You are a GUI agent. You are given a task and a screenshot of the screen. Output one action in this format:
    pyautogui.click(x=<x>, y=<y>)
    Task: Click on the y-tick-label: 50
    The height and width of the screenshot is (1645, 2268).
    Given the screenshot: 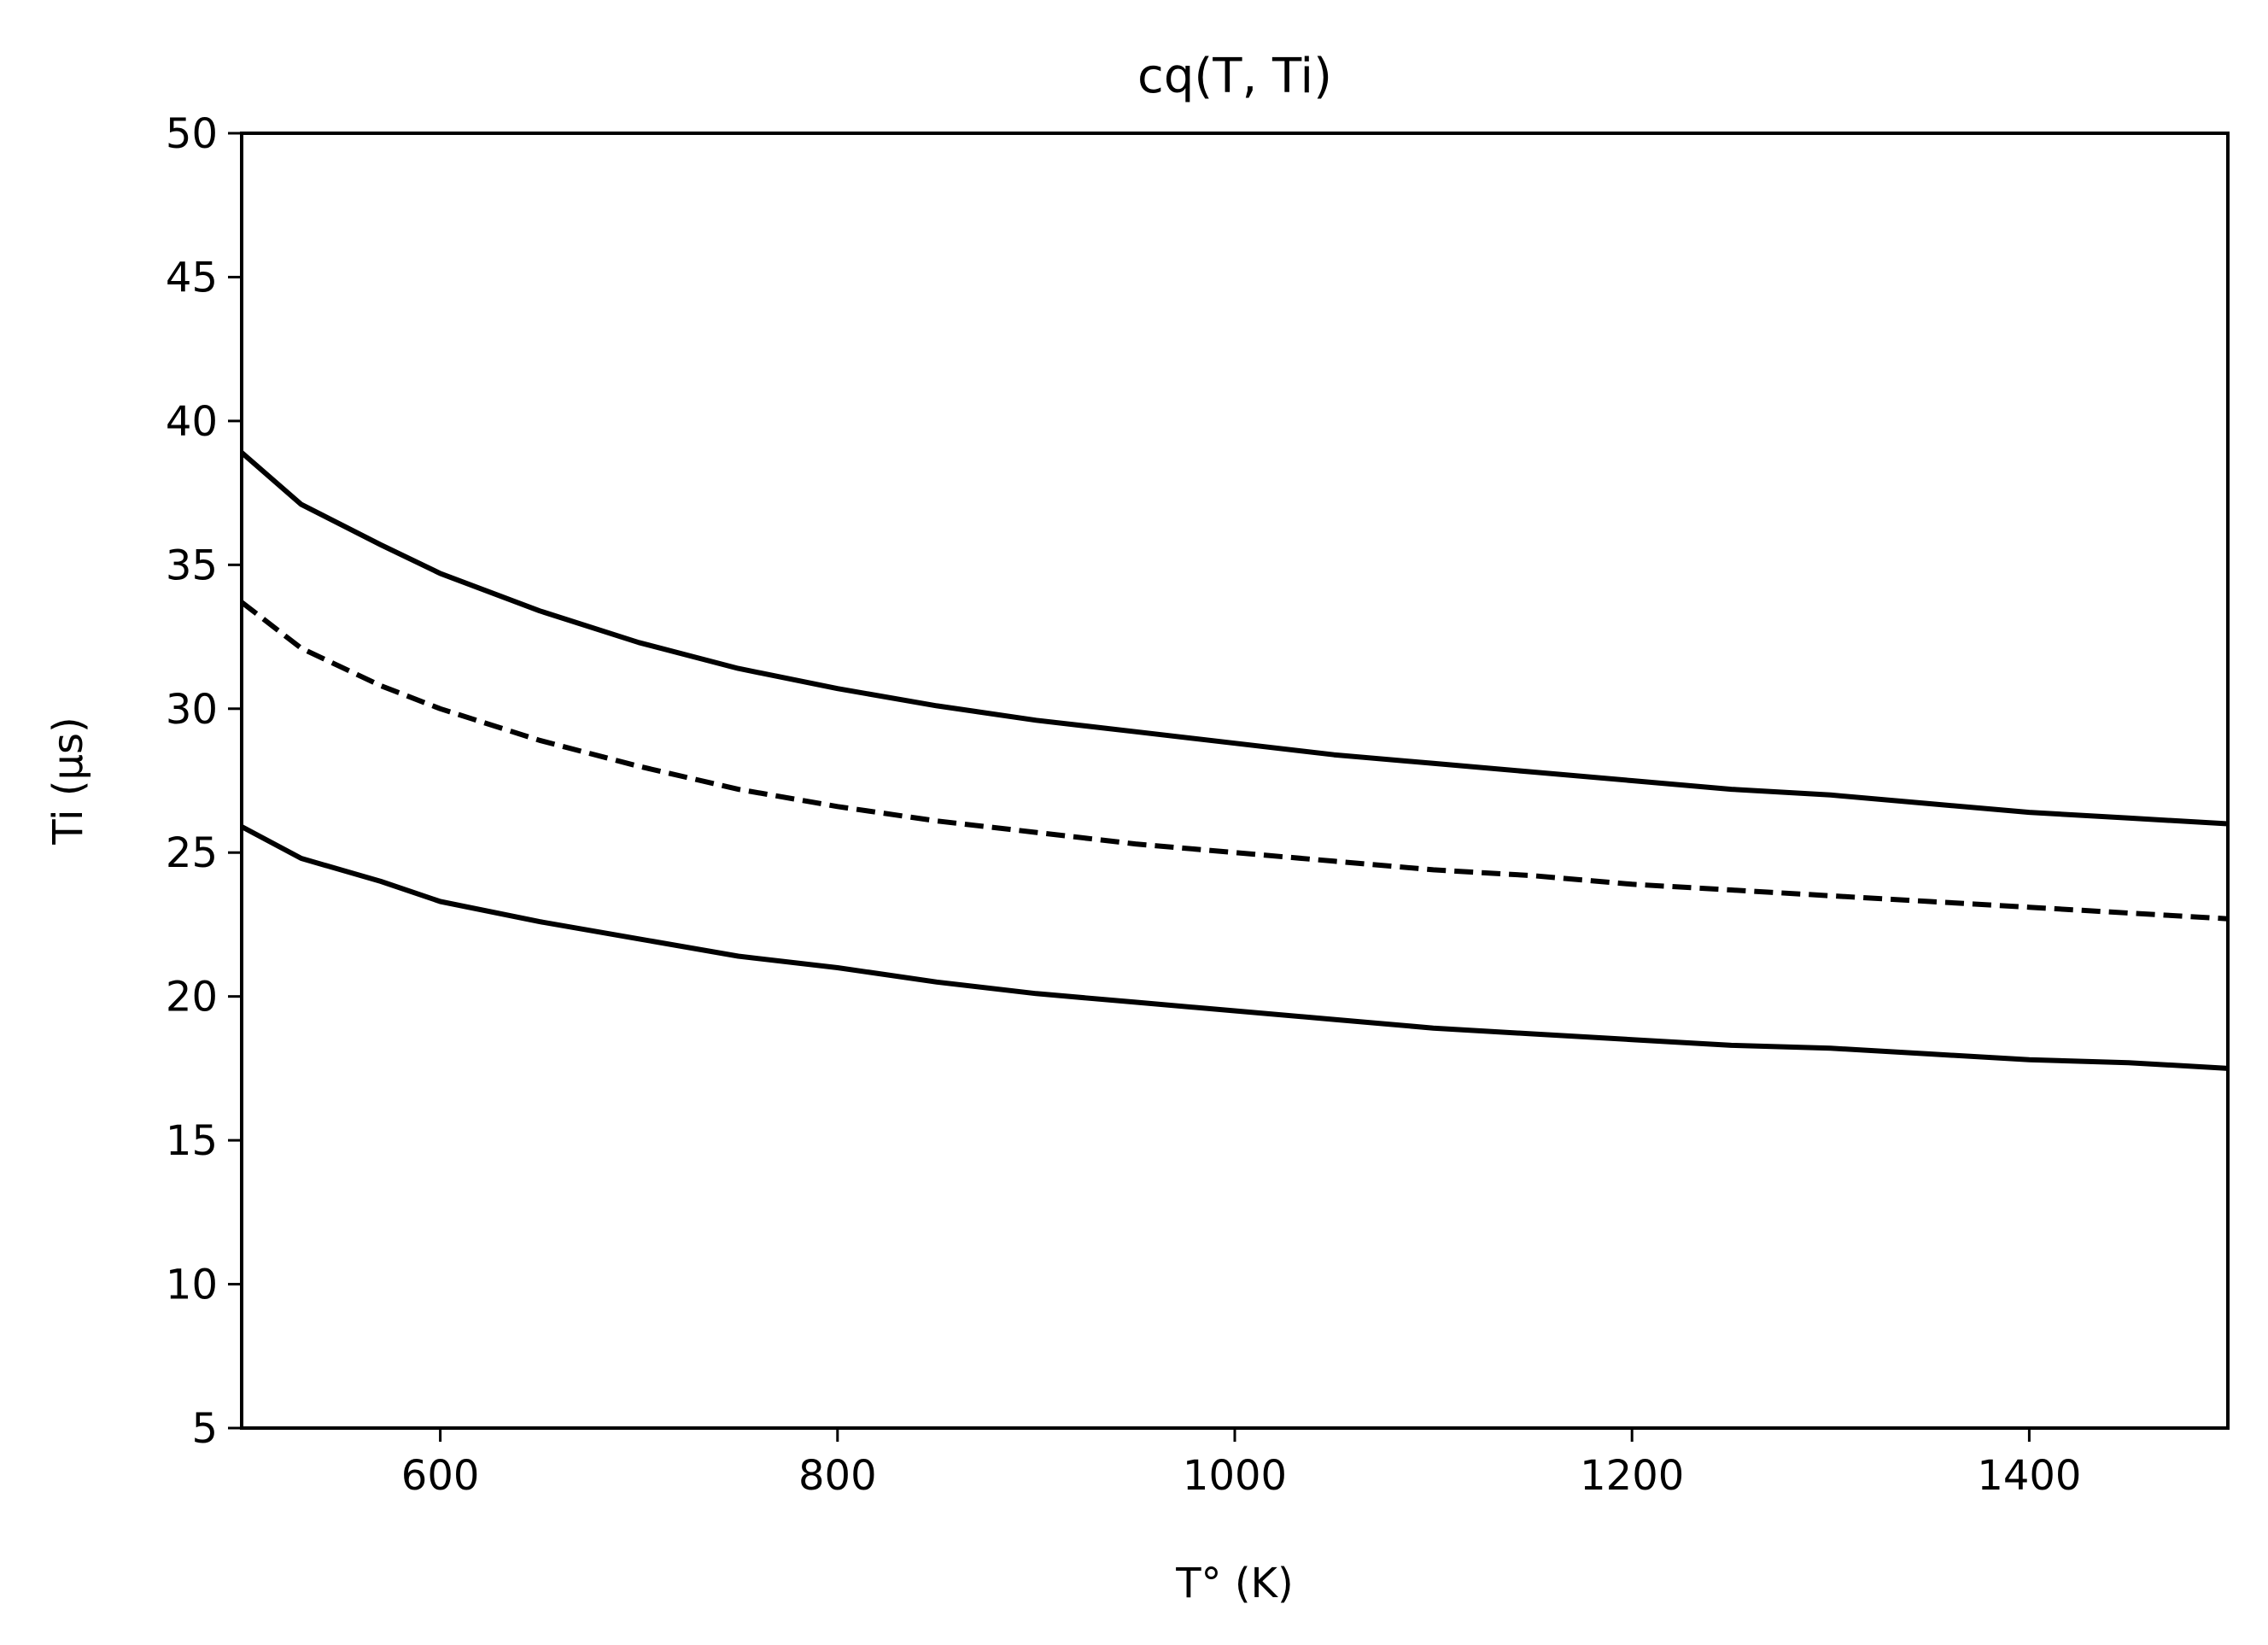 What is the action you would take?
    pyautogui.click(x=192, y=134)
    